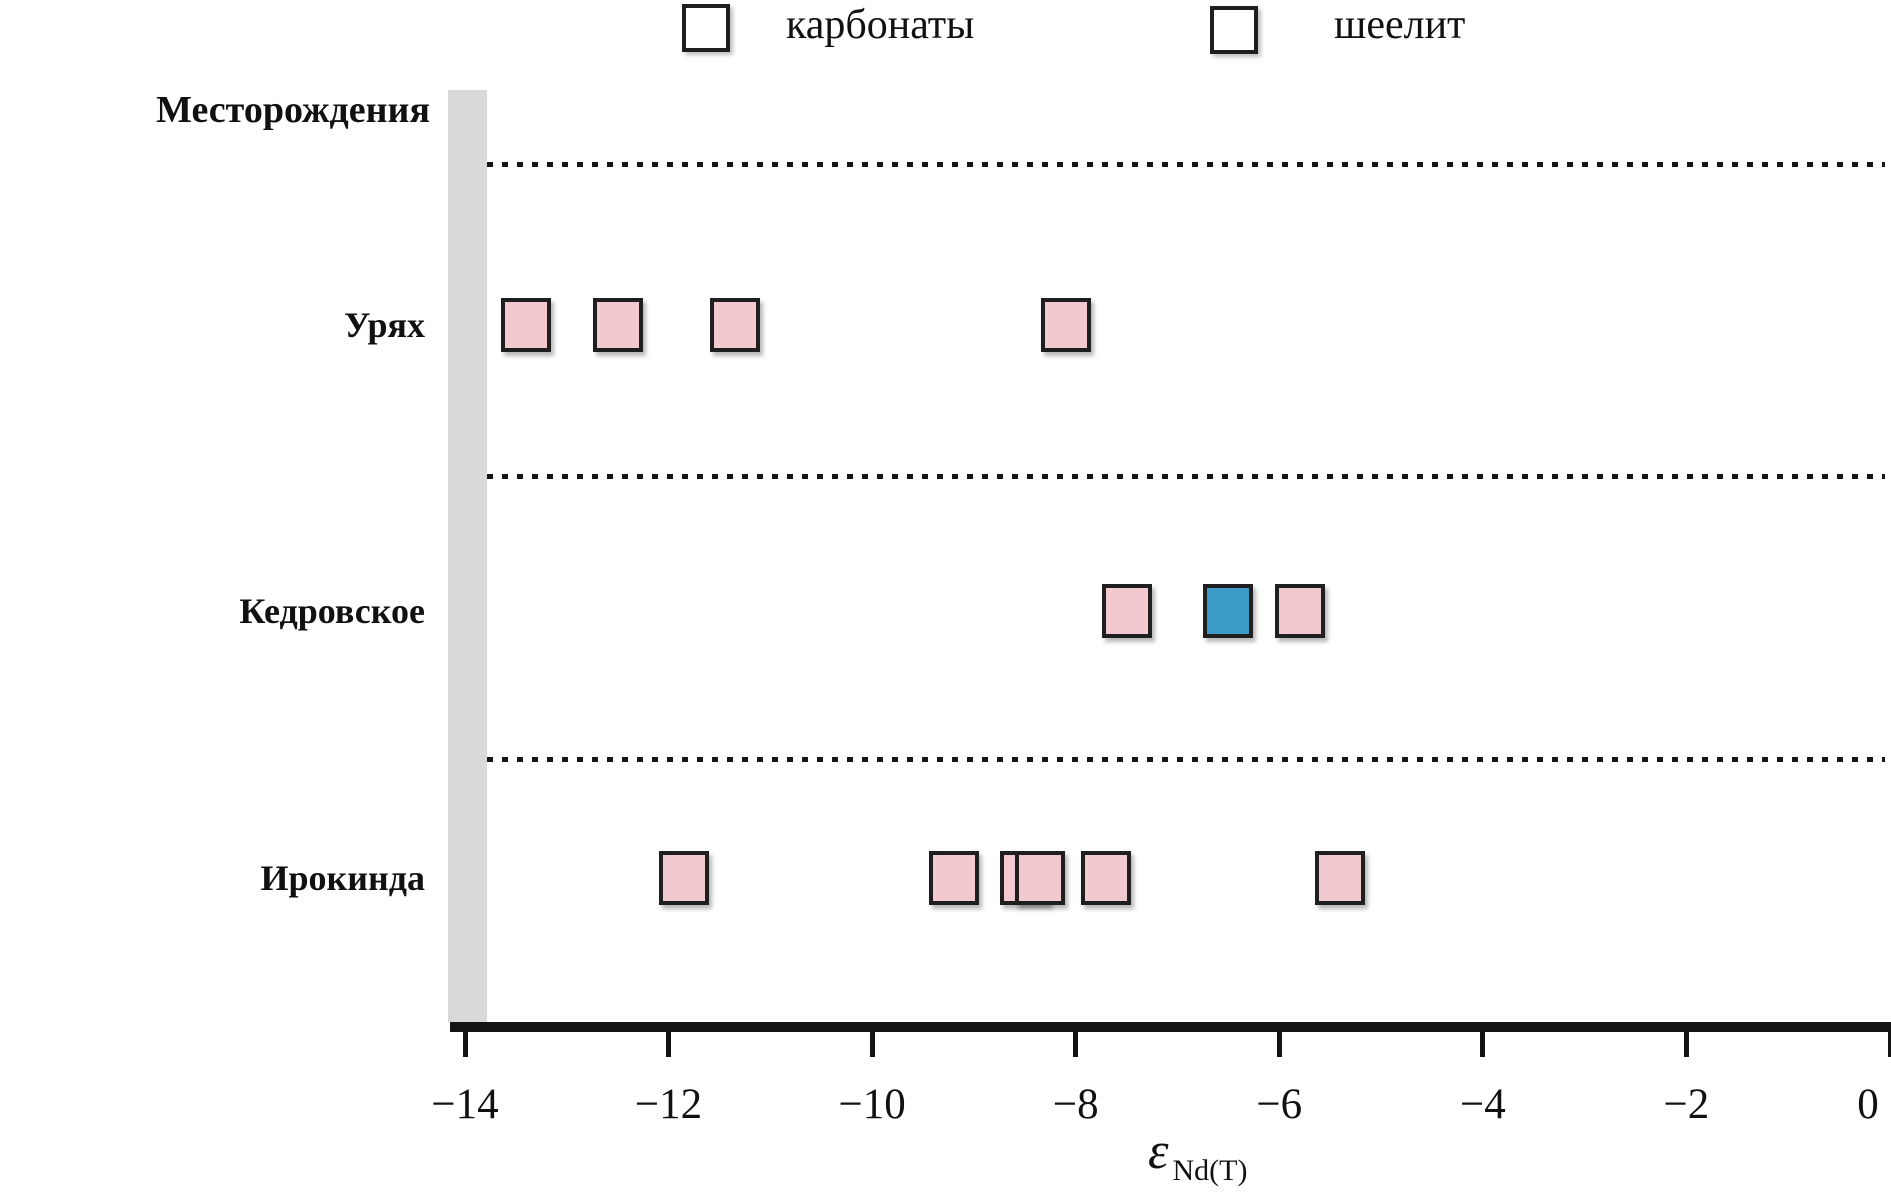 The height and width of the screenshot is (1193, 1891). What do you see at coordinates (1228, 611) in the screenshot?
I see `data-point-scheelite` at bounding box center [1228, 611].